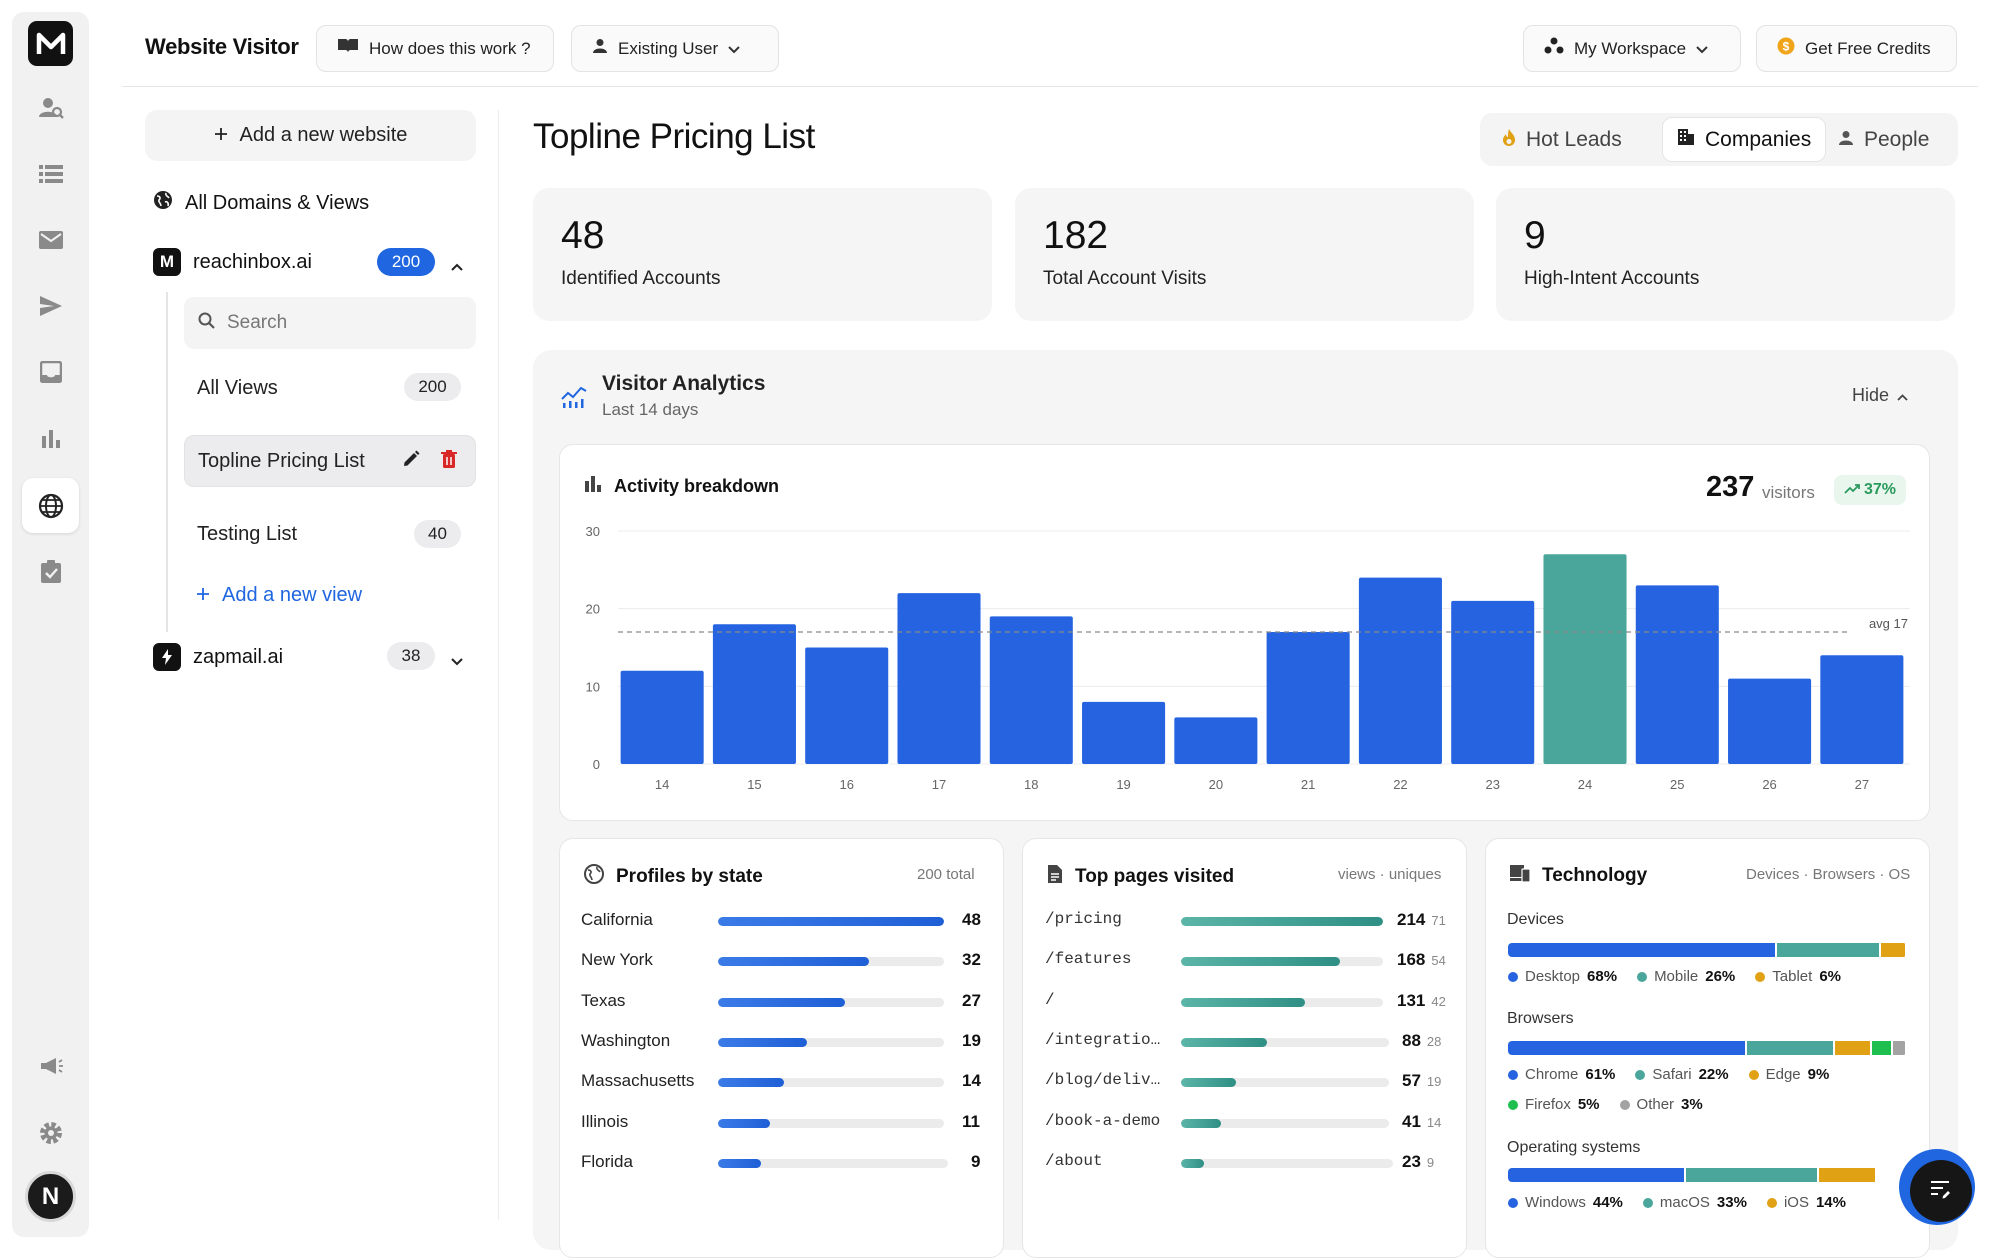  What do you see at coordinates (650, 409) in the screenshot?
I see `analytics-subtitle: Last 14 days` at bounding box center [650, 409].